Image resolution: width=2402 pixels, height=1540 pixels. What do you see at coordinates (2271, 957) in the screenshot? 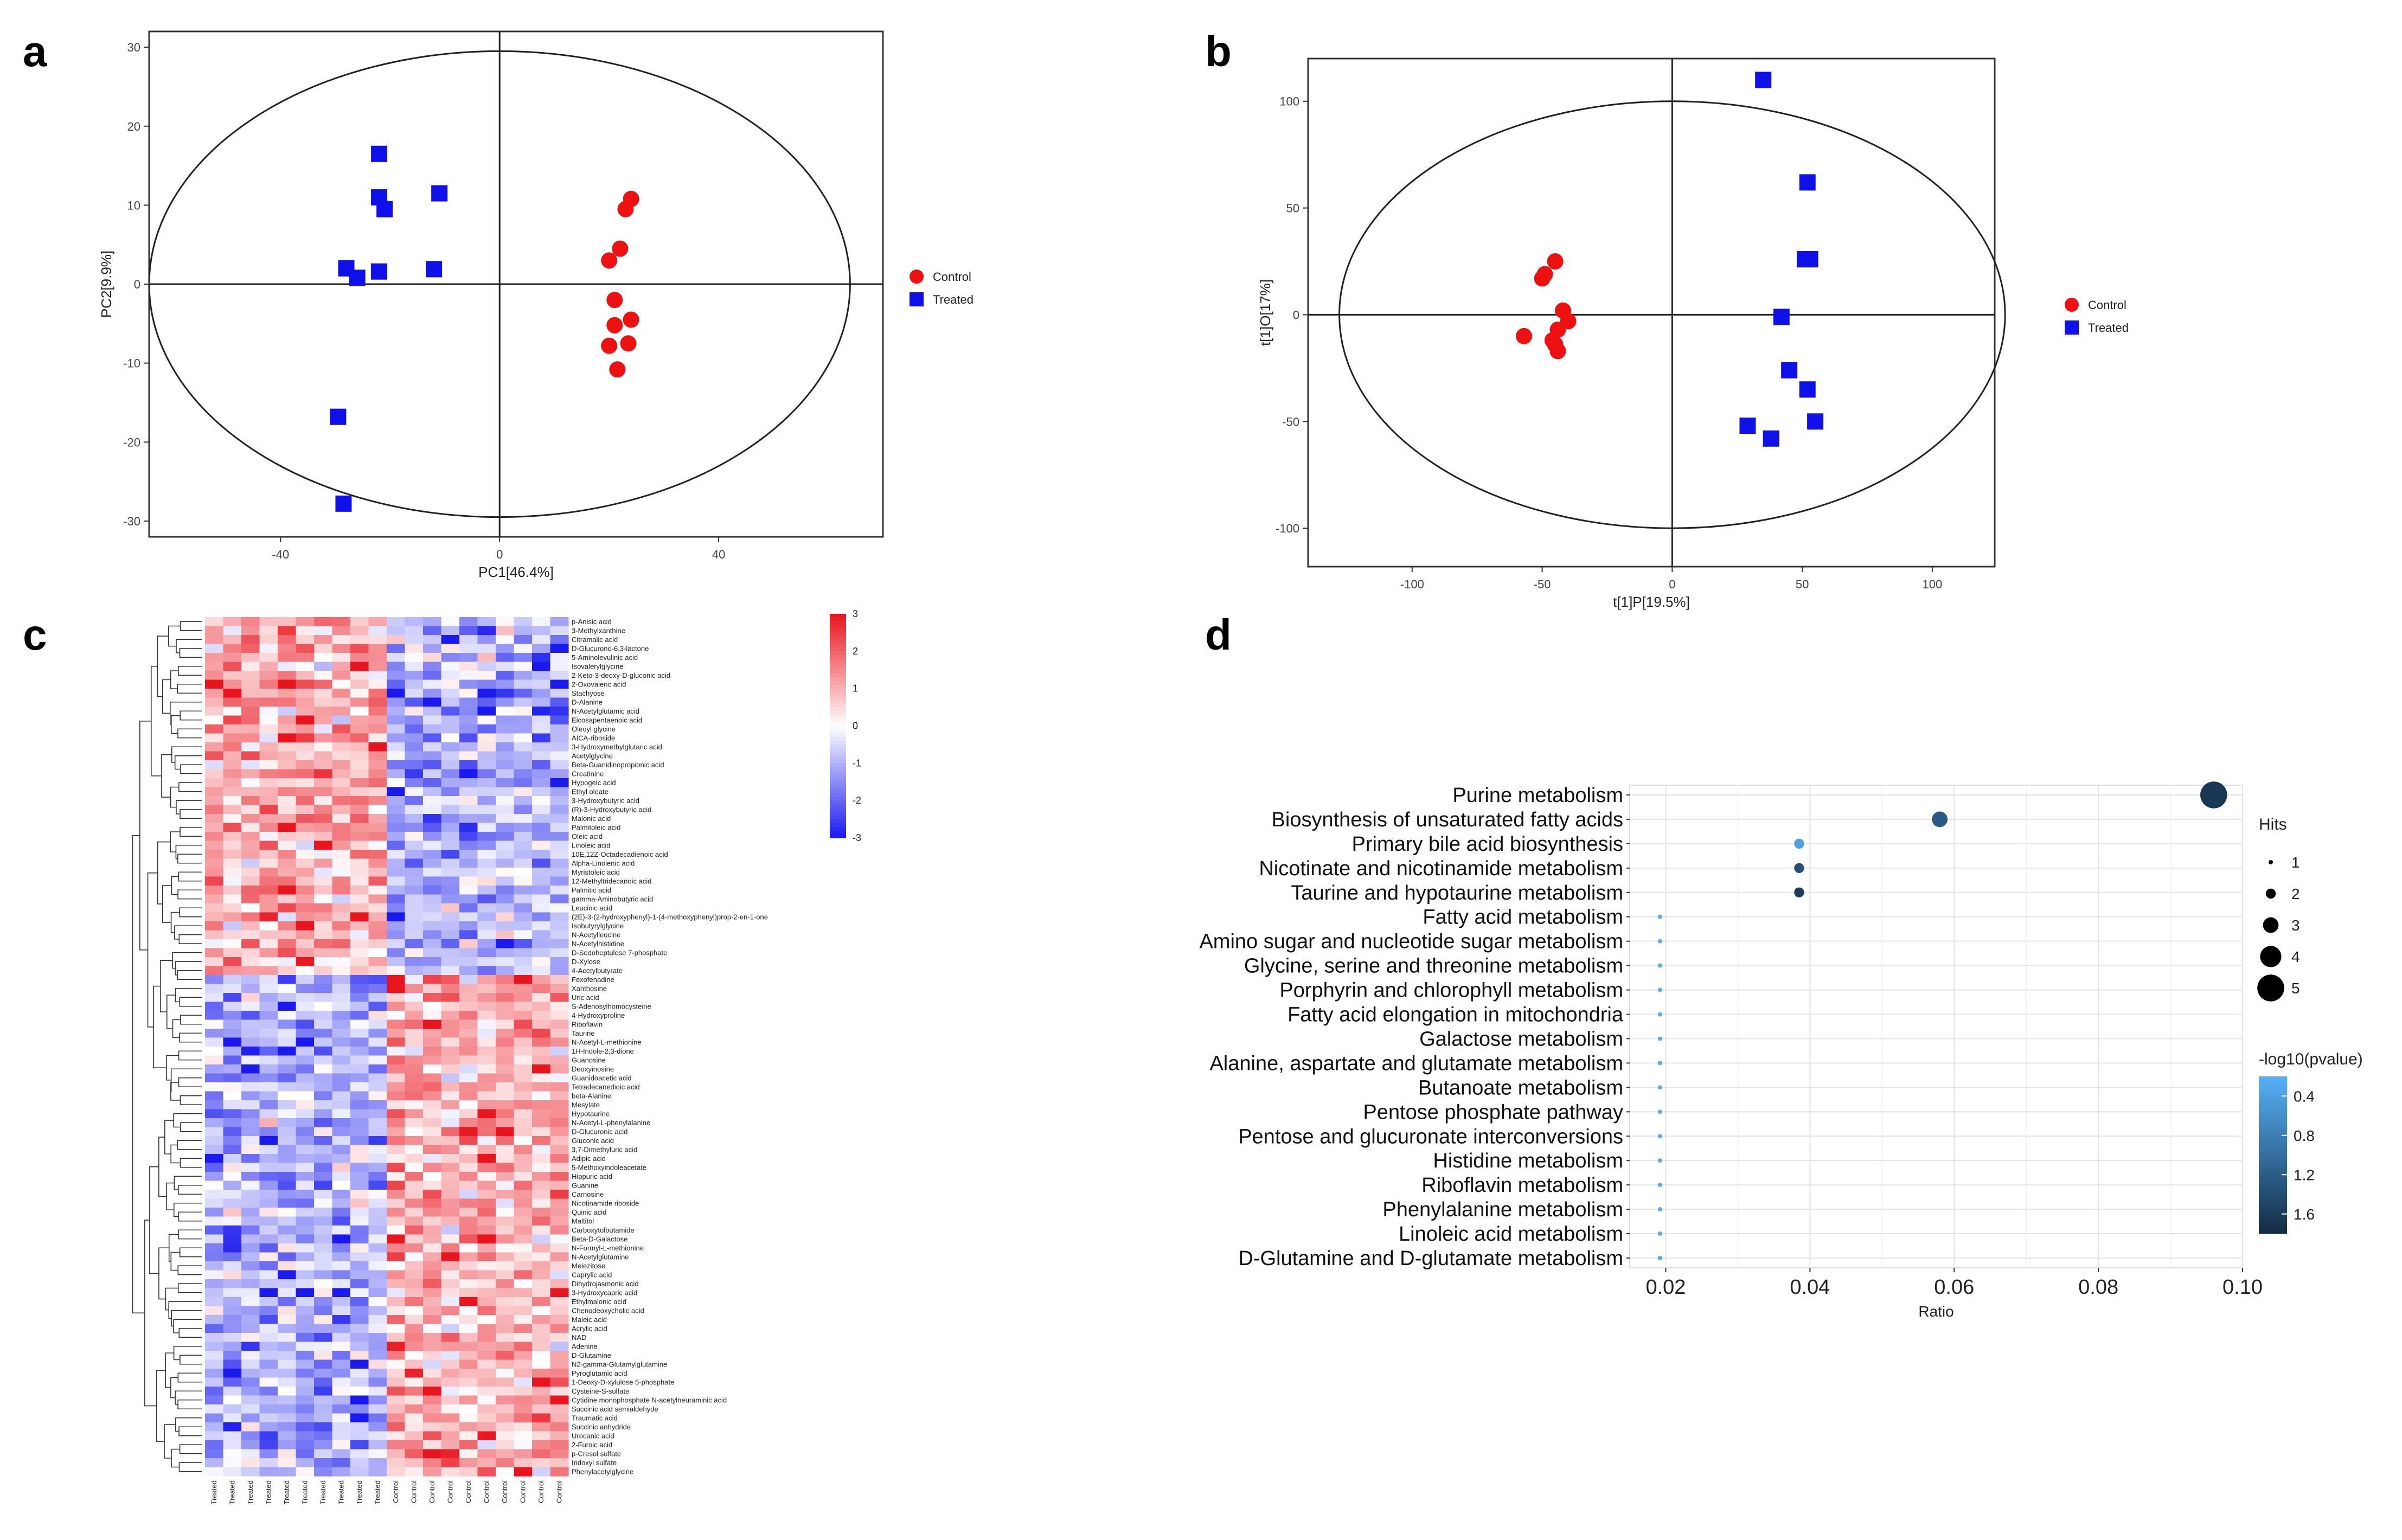
I see `size-legend-dot` at bounding box center [2271, 957].